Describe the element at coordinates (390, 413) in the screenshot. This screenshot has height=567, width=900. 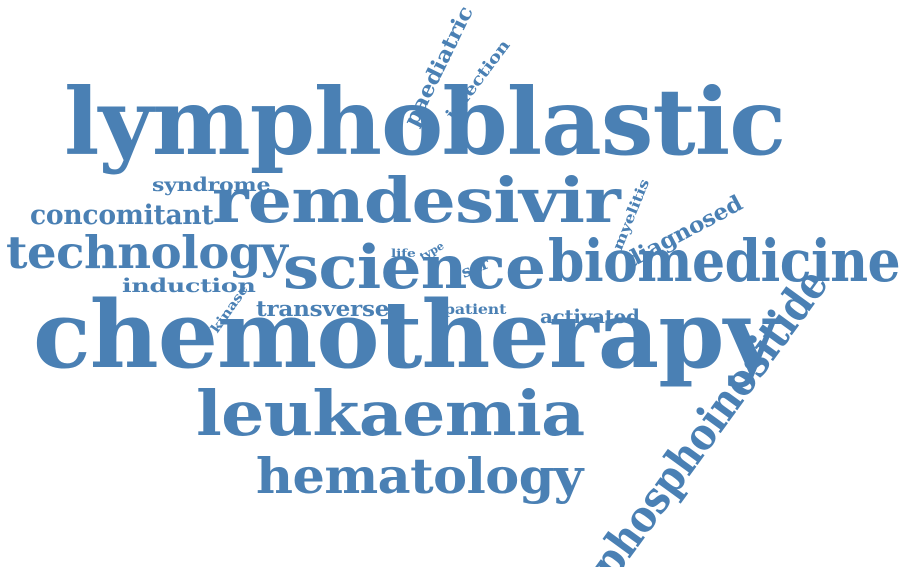
I see `word-leukaemia: leukaemia` at that location.